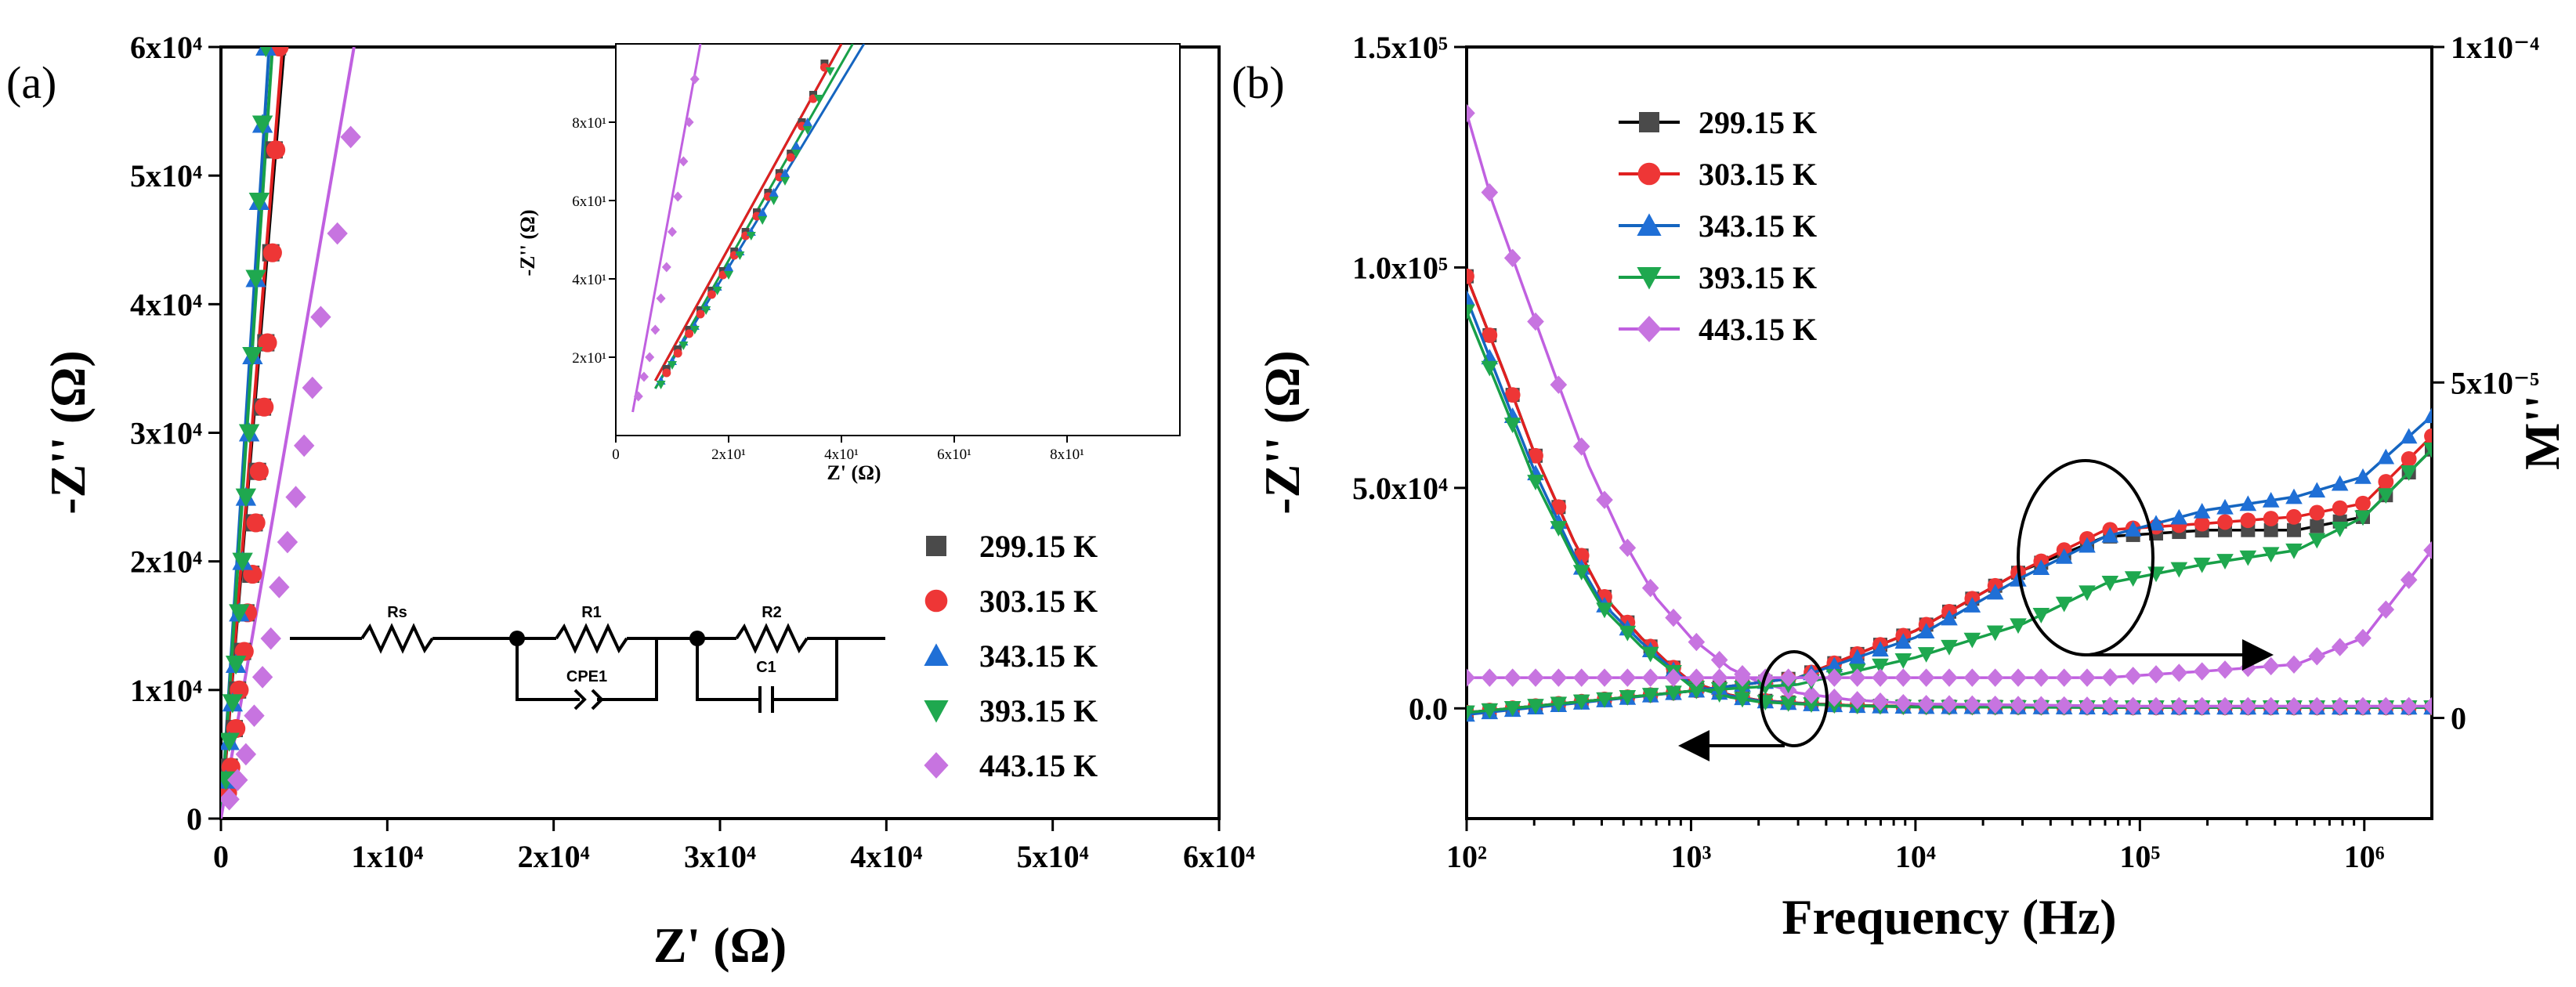 This screenshot has height=987, width=2576. What do you see at coordinates (2294, 529) in the screenshot?
I see `mpp-point-299-15-k` at bounding box center [2294, 529].